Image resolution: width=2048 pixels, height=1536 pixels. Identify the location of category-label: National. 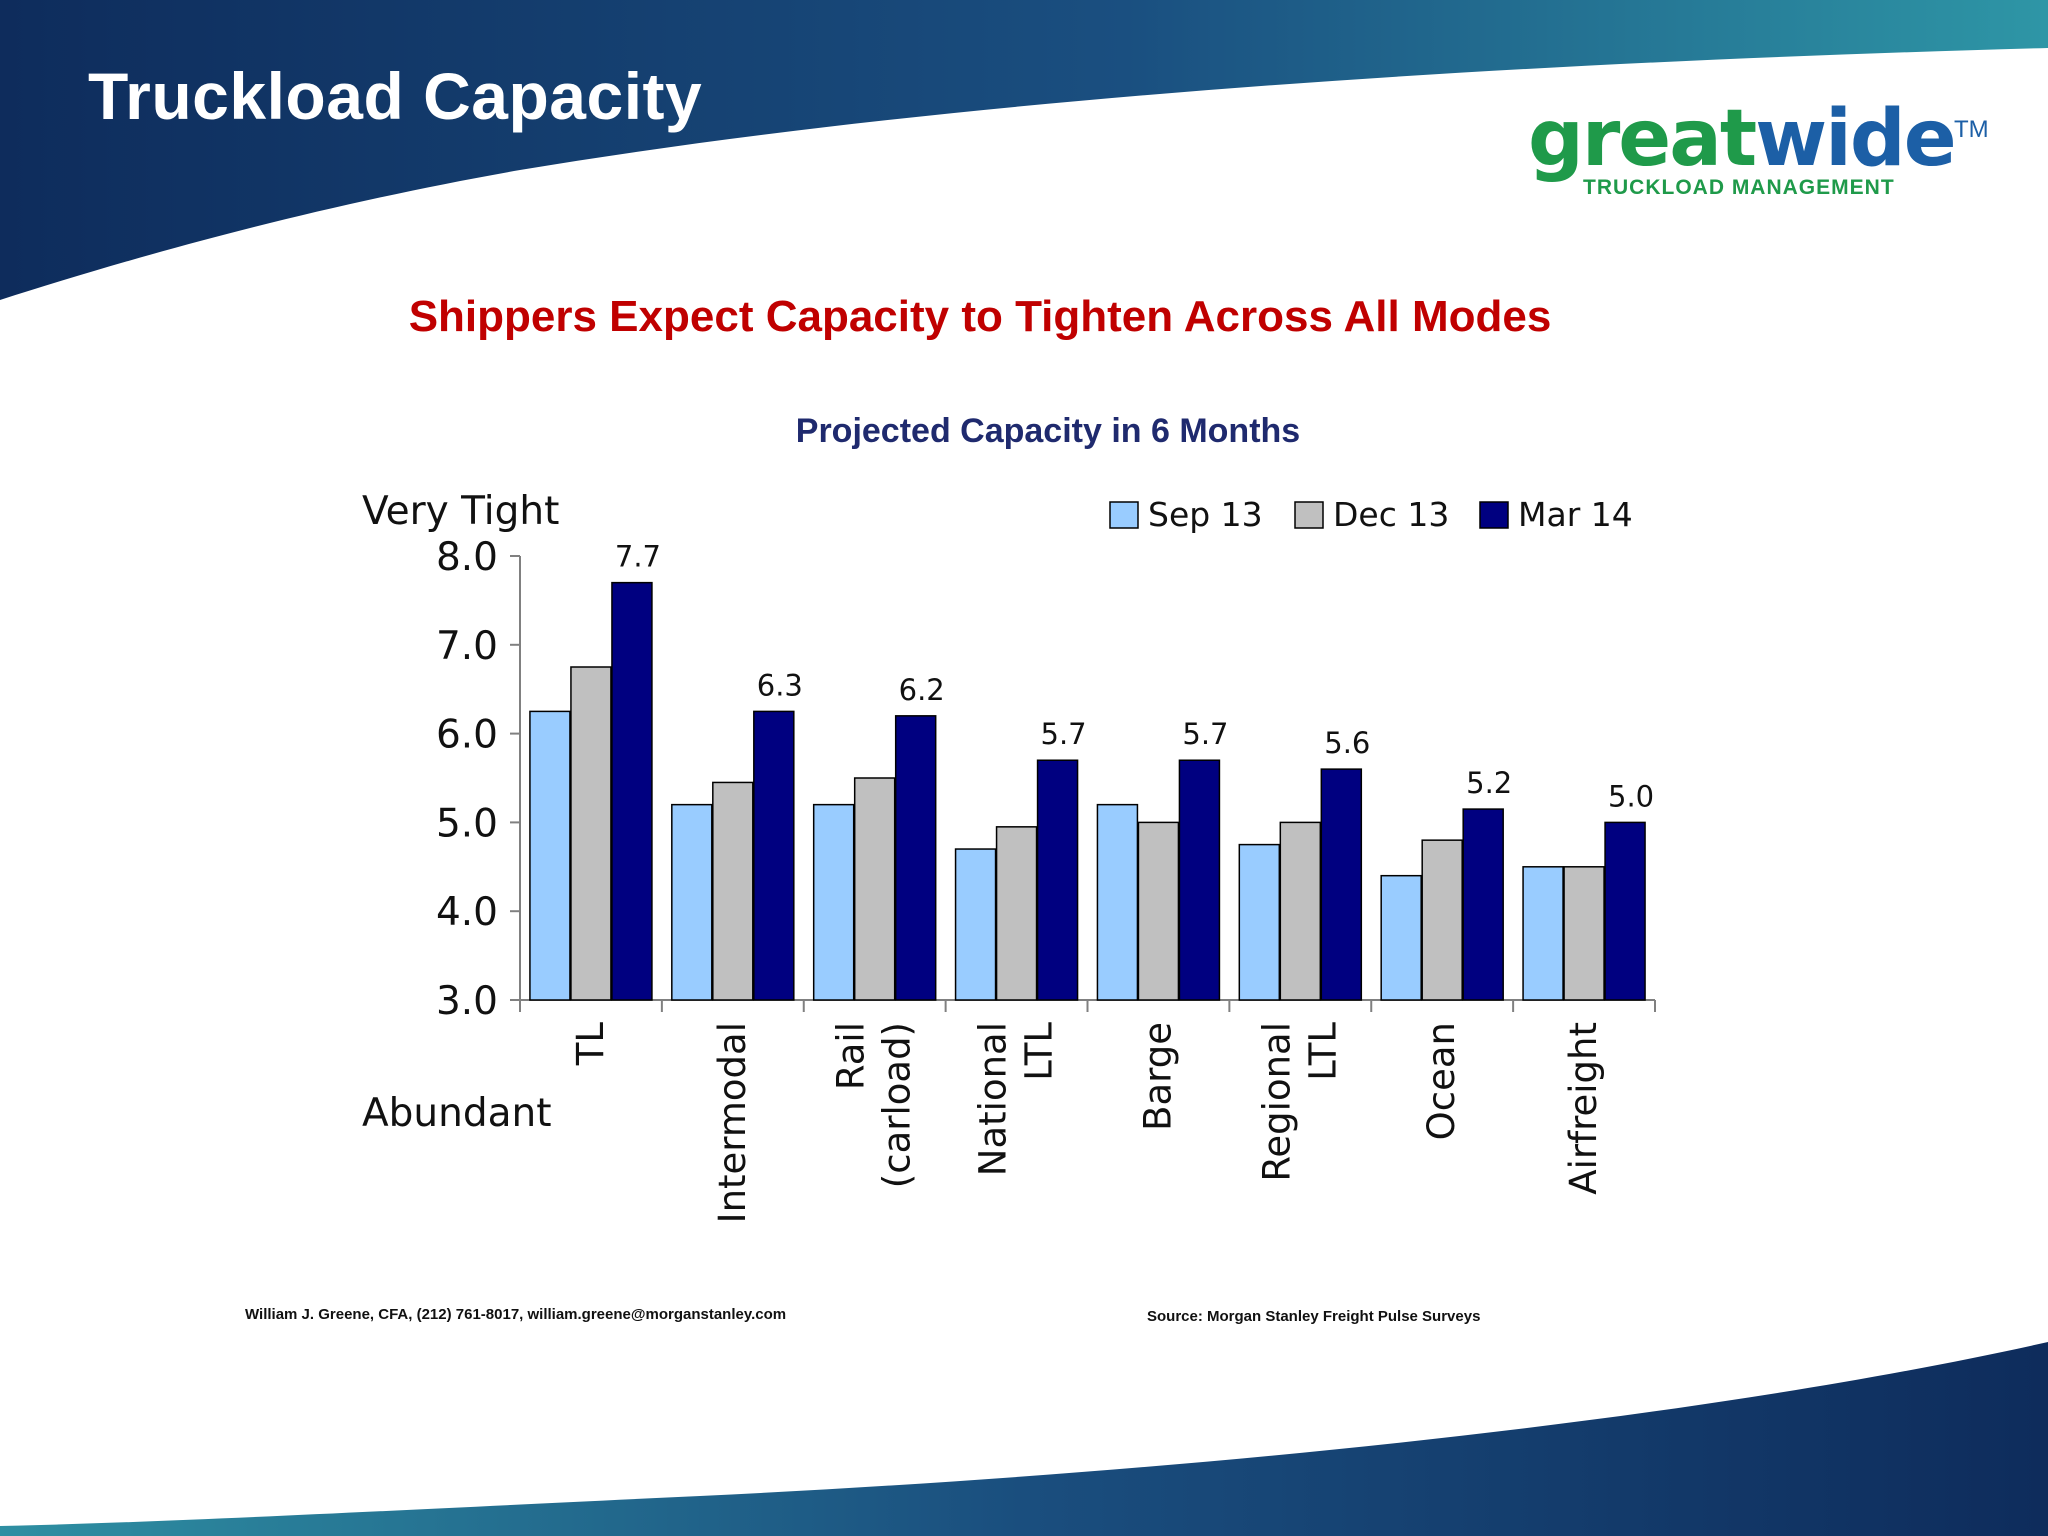
(993, 1099).